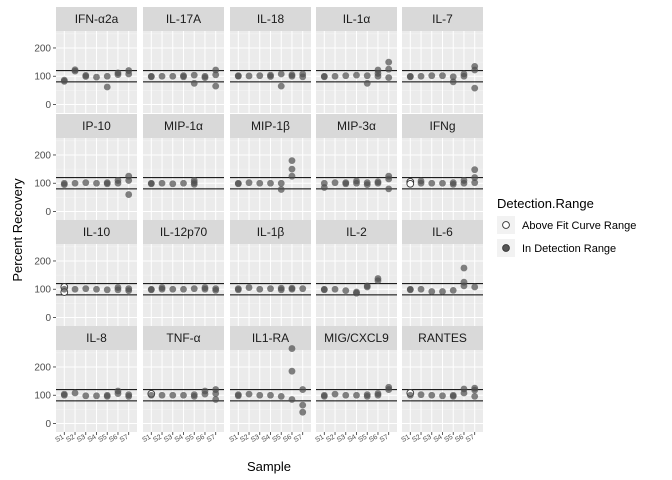 This screenshot has height=480, width=672. Describe the element at coordinates (96, 126) in the screenshot. I see `facet-title: IP-10` at that location.